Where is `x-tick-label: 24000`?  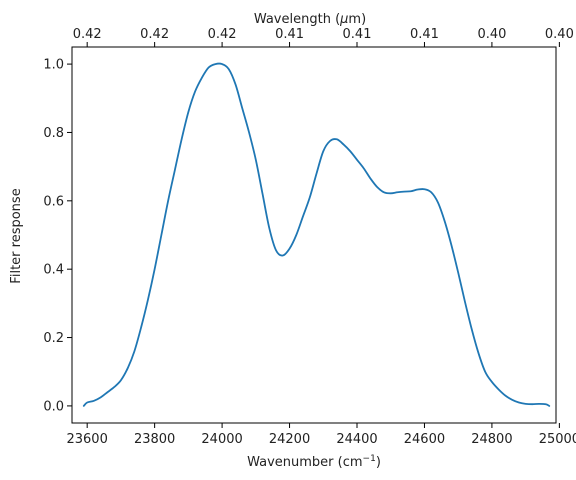 x-tick-label: 24000 is located at coordinates (221, 439).